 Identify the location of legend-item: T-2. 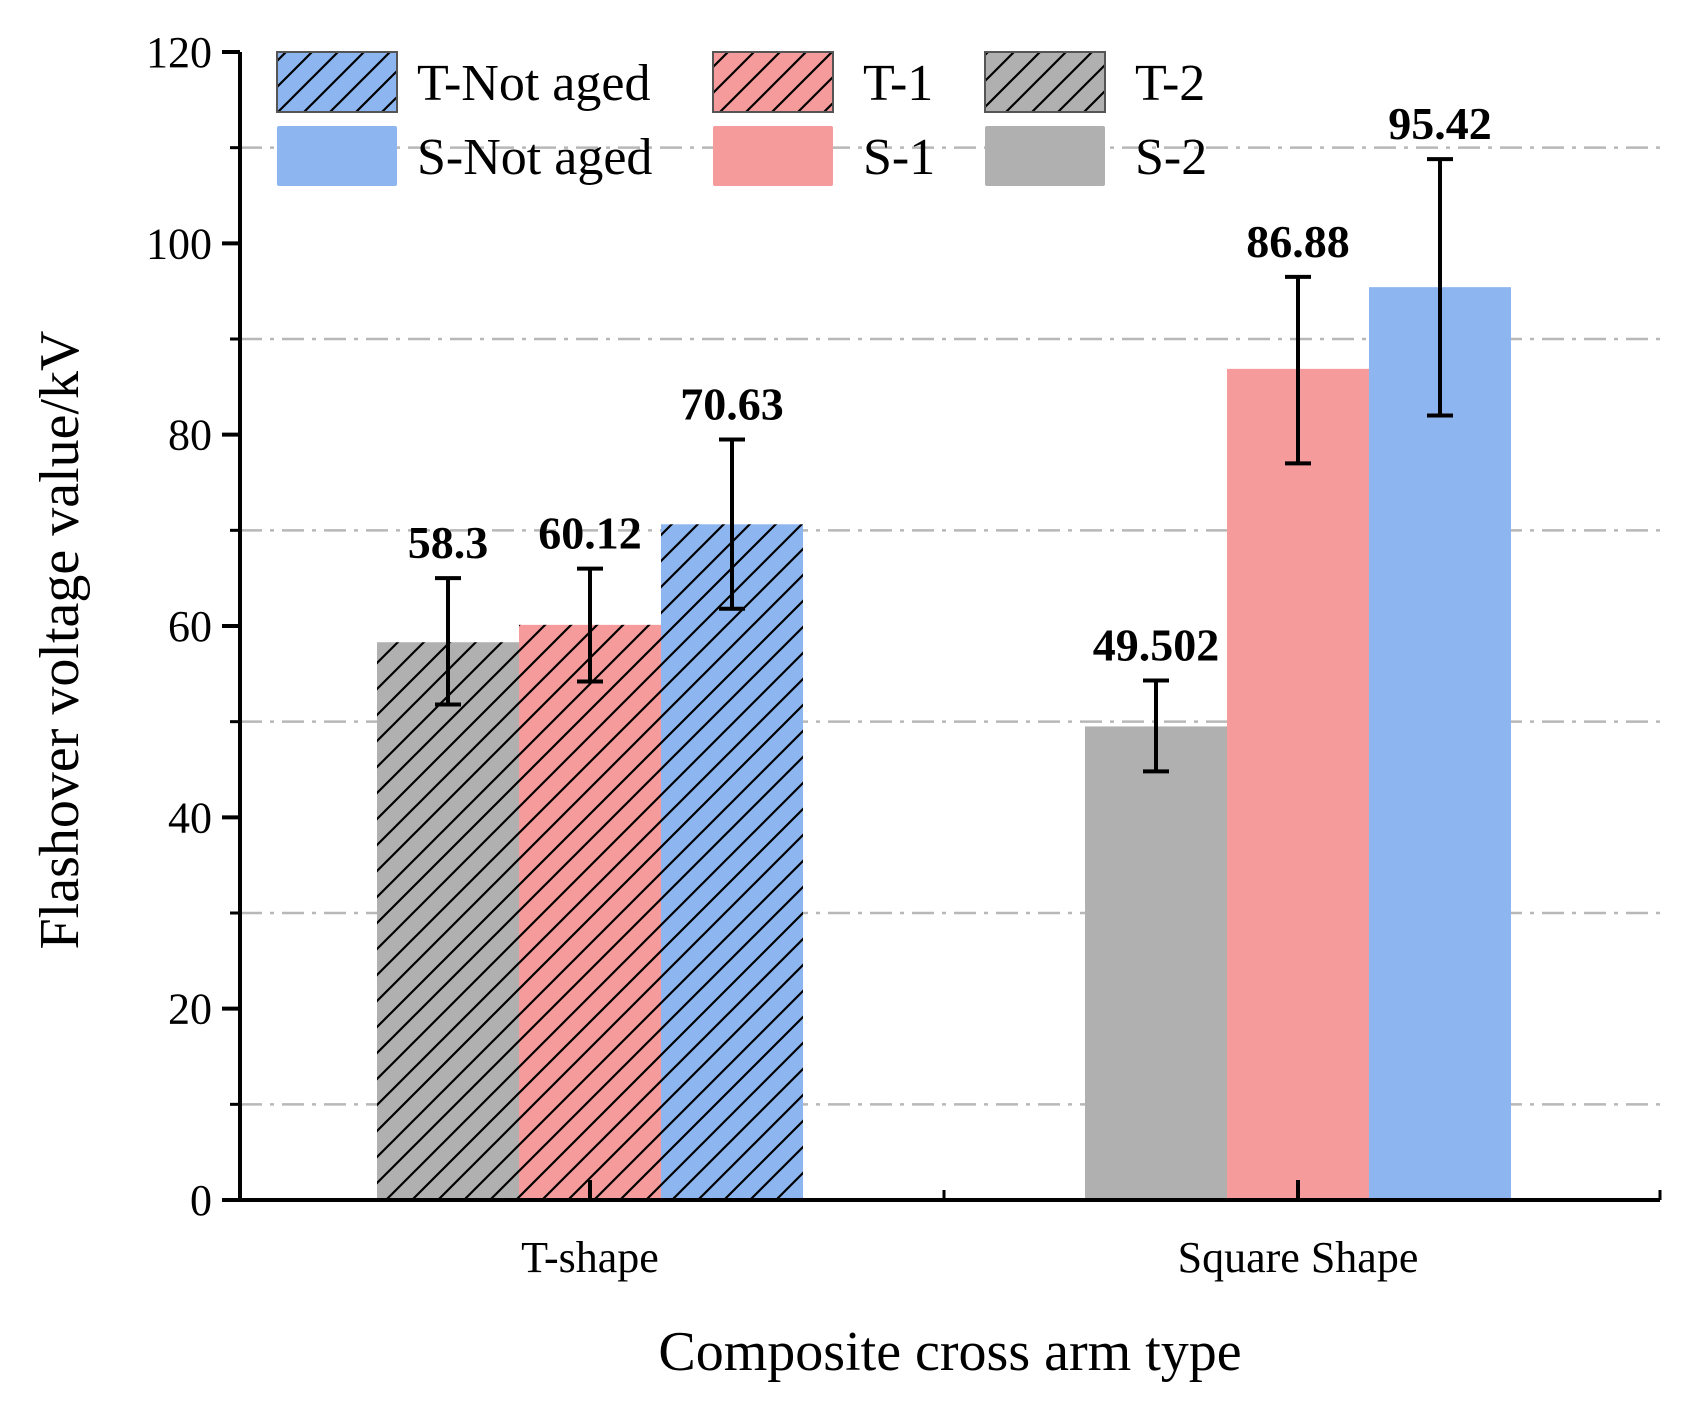
(1094, 82).